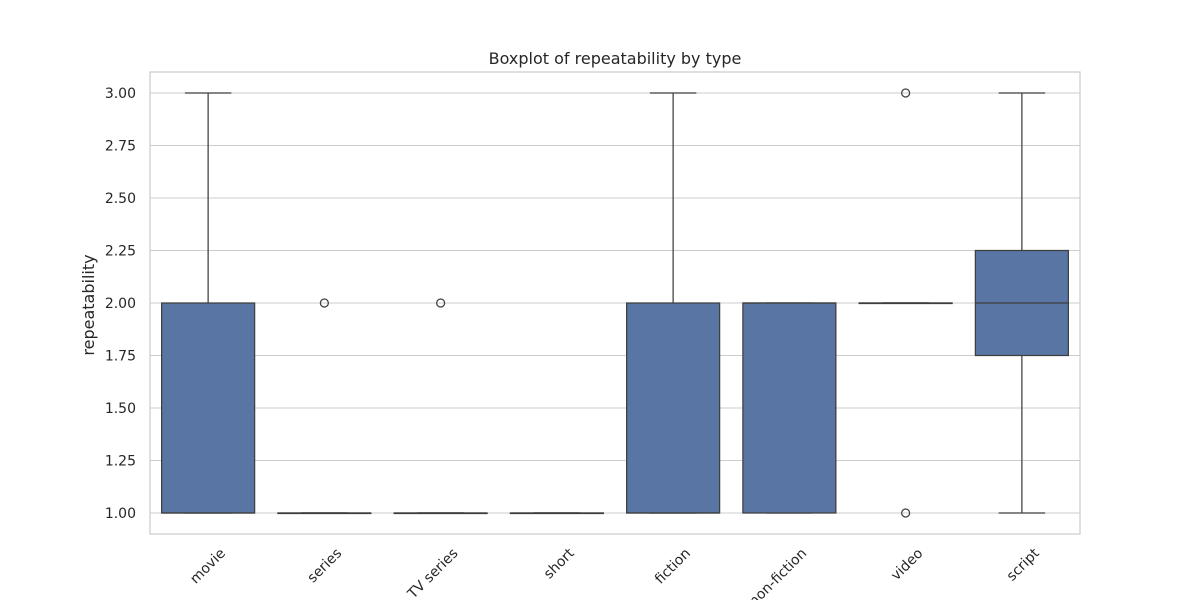  Describe the element at coordinates (120, 514) in the screenshot. I see `y-tick-label: 1.00` at that location.